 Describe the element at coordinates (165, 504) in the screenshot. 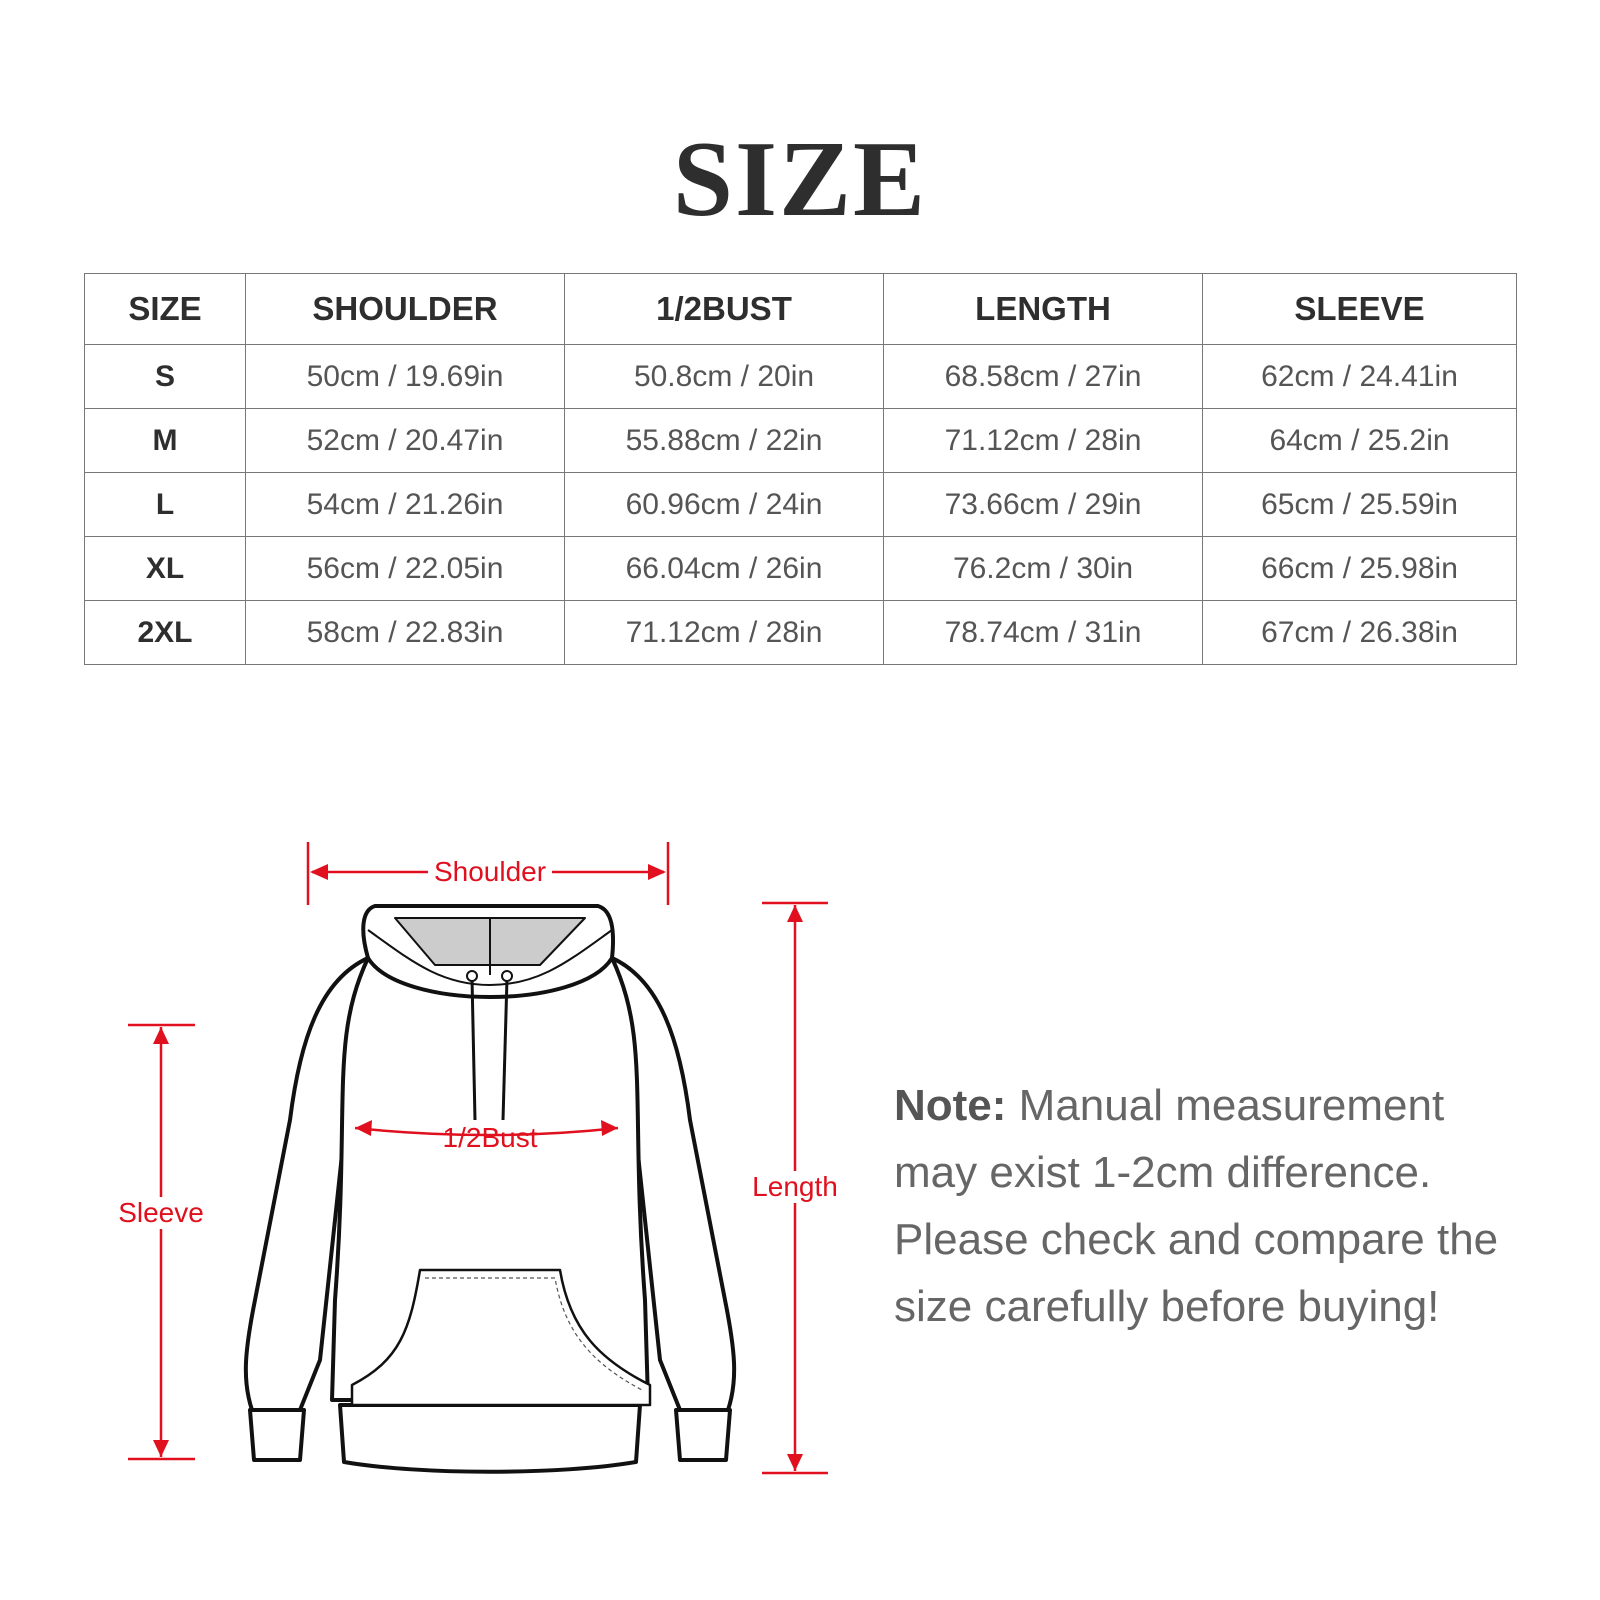

I see `size-cell: L` at that location.